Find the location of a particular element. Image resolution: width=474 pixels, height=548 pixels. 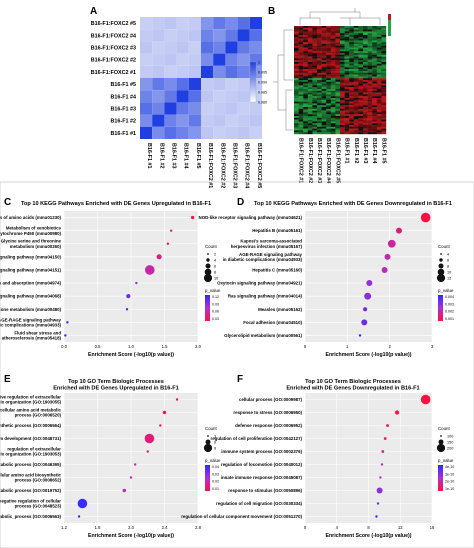

x-tick-label: 0 is located at coordinates (305, 527).